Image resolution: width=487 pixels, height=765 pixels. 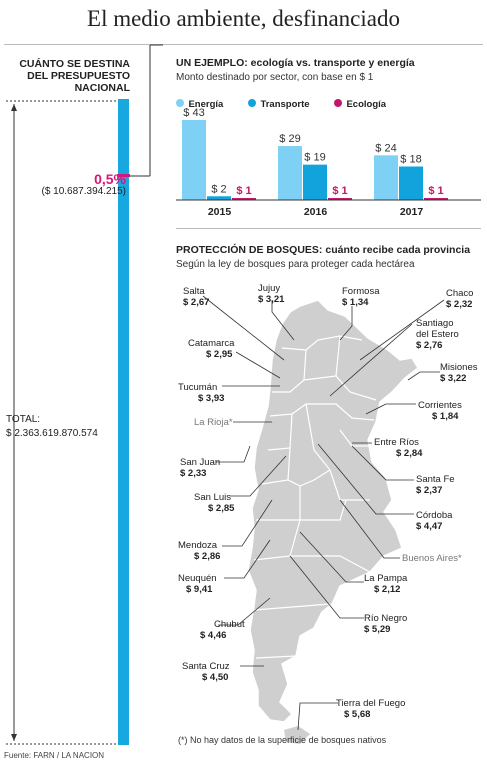 What do you see at coordinates (193, 473) in the screenshot?
I see `province-value: $ 2,33` at bounding box center [193, 473].